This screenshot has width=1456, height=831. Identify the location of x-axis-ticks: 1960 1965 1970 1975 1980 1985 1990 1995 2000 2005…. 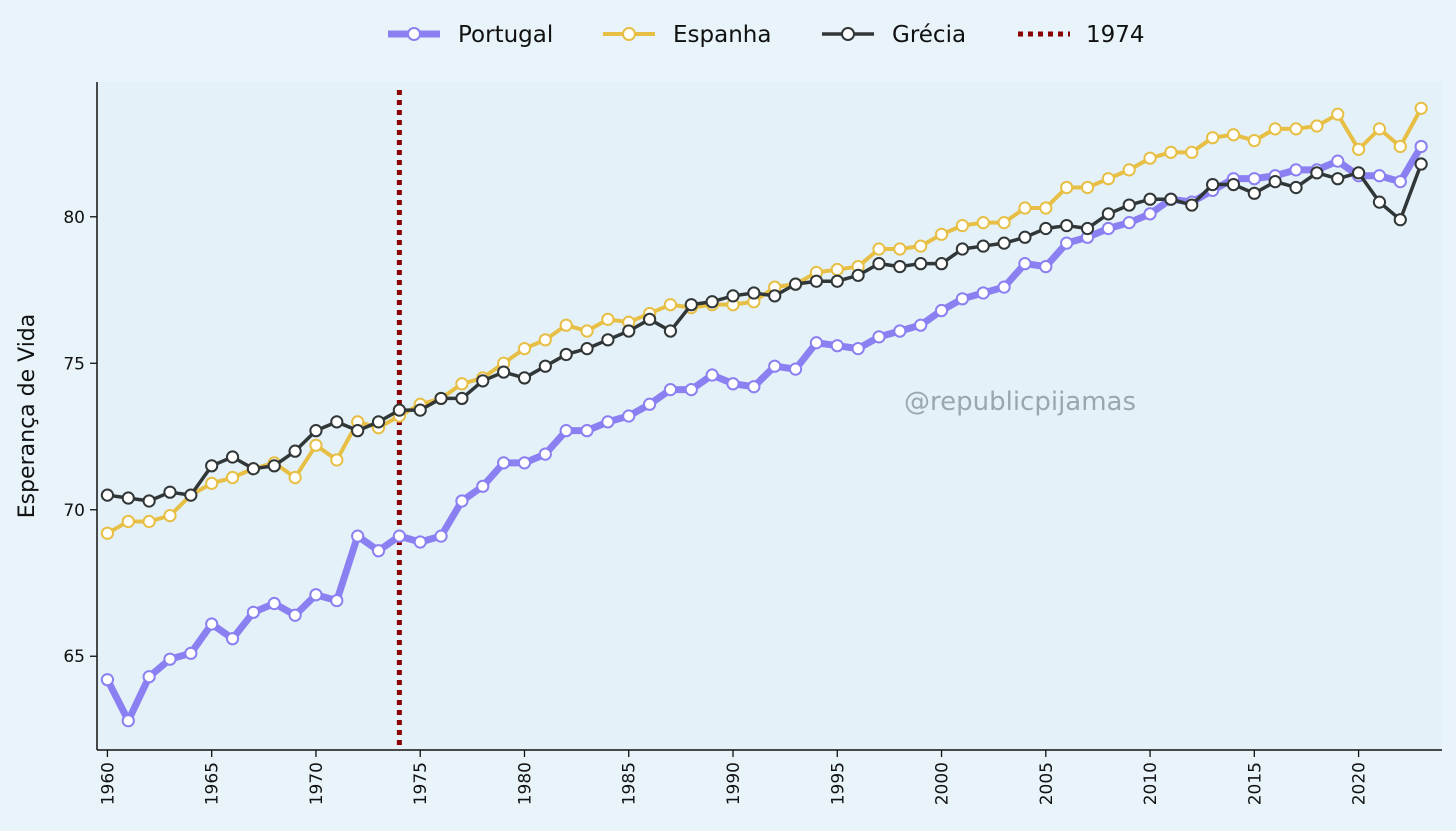
(734, 777).